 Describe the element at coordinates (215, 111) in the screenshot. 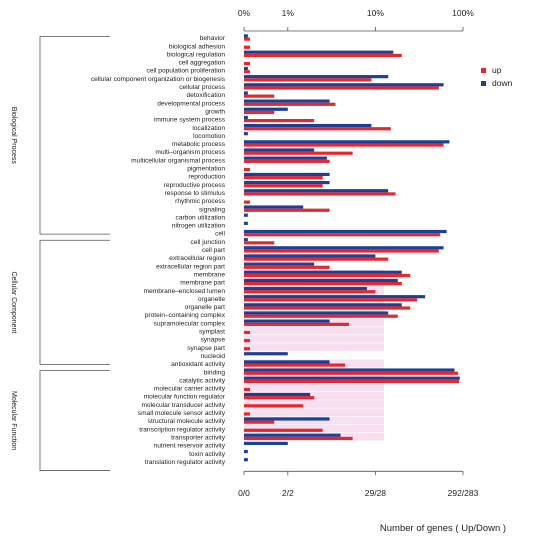

I see `category-label: growth` at that location.